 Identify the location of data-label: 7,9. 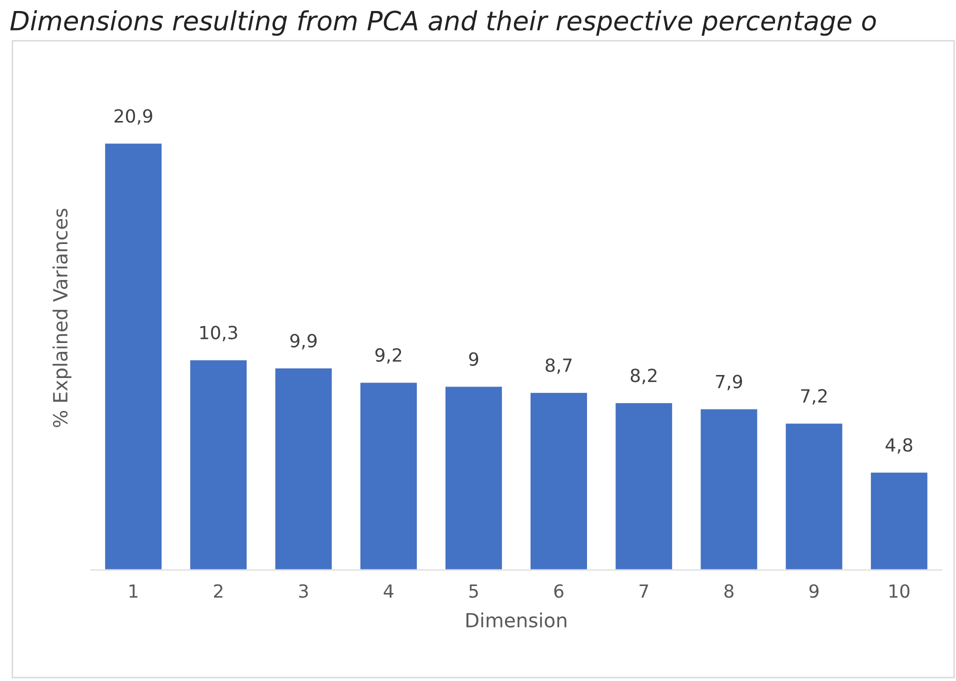
(729, 382).